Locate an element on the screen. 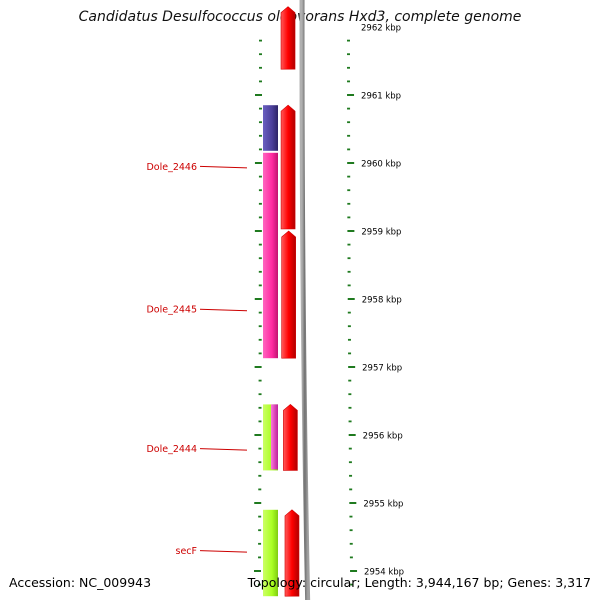  scale-label: 2957 kbp is located at coordinates (382, 369).